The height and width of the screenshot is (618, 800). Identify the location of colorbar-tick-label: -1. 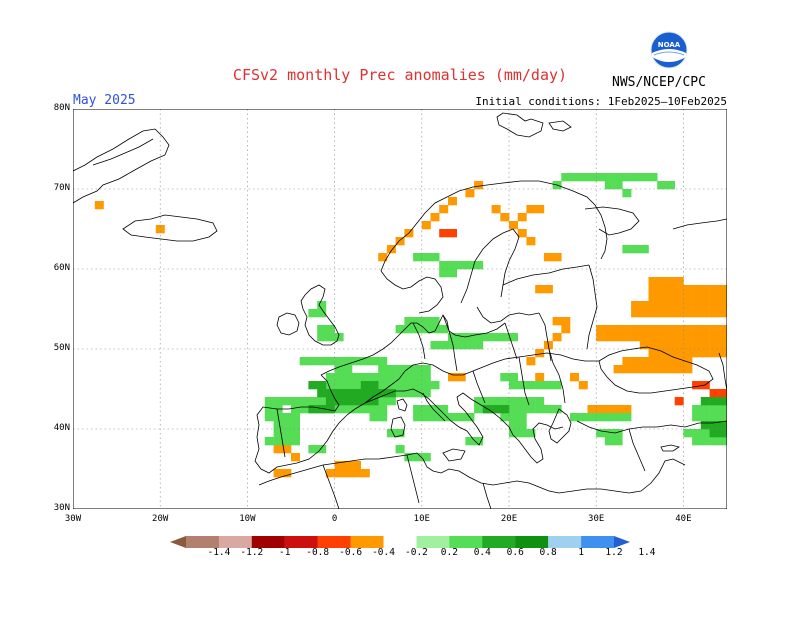
(285, 552).